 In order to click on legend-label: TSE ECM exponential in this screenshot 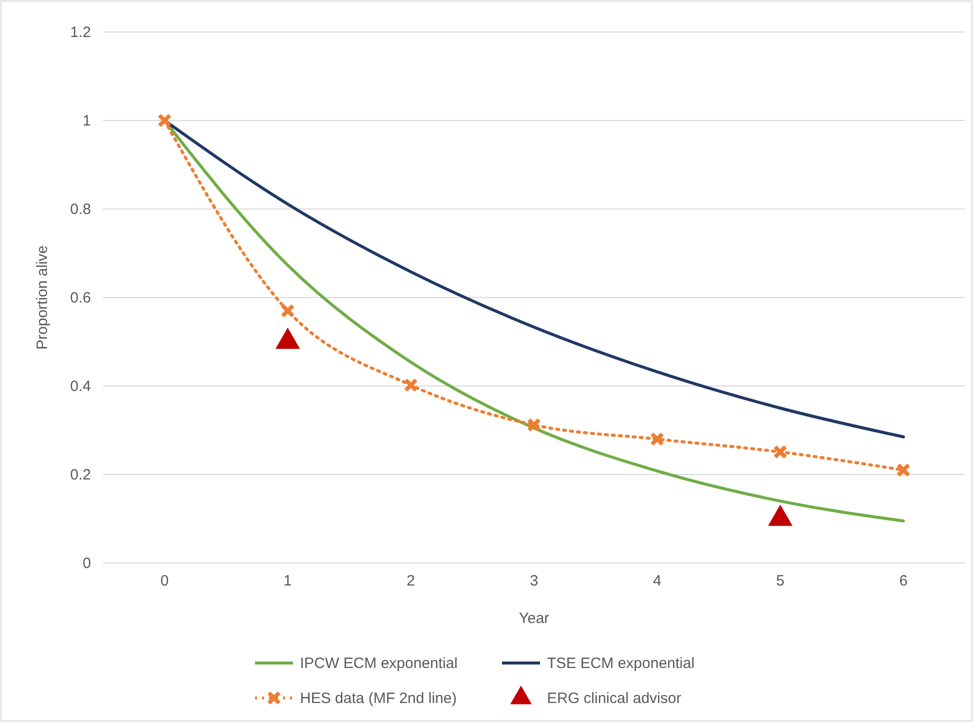, I will do `click(621, 663)`.